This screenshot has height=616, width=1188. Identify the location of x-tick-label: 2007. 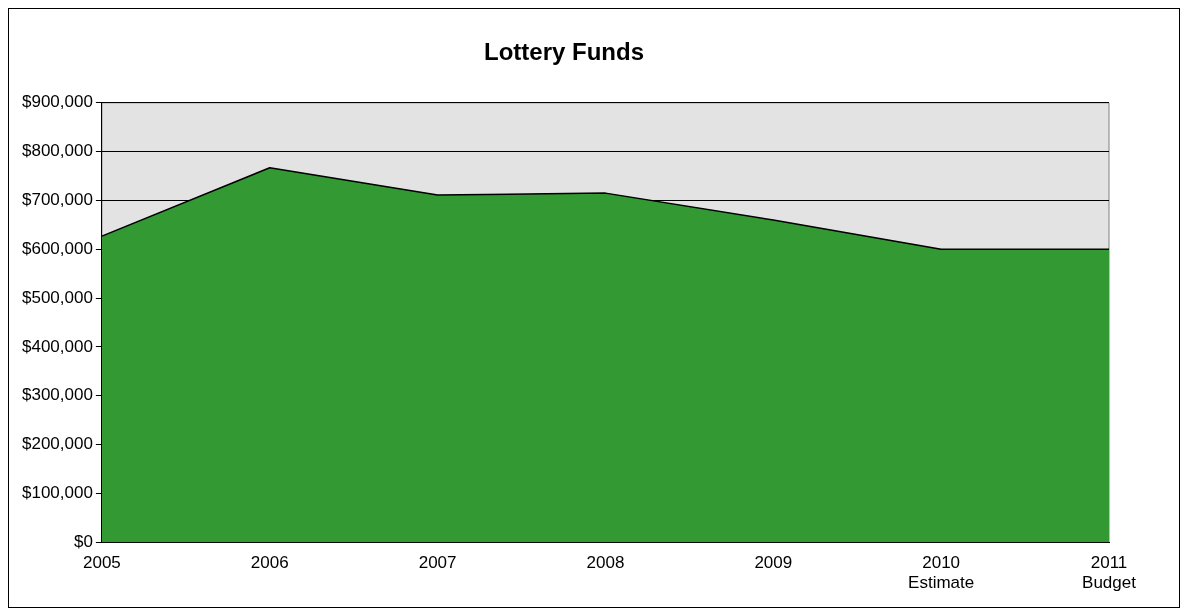
(437, 563).